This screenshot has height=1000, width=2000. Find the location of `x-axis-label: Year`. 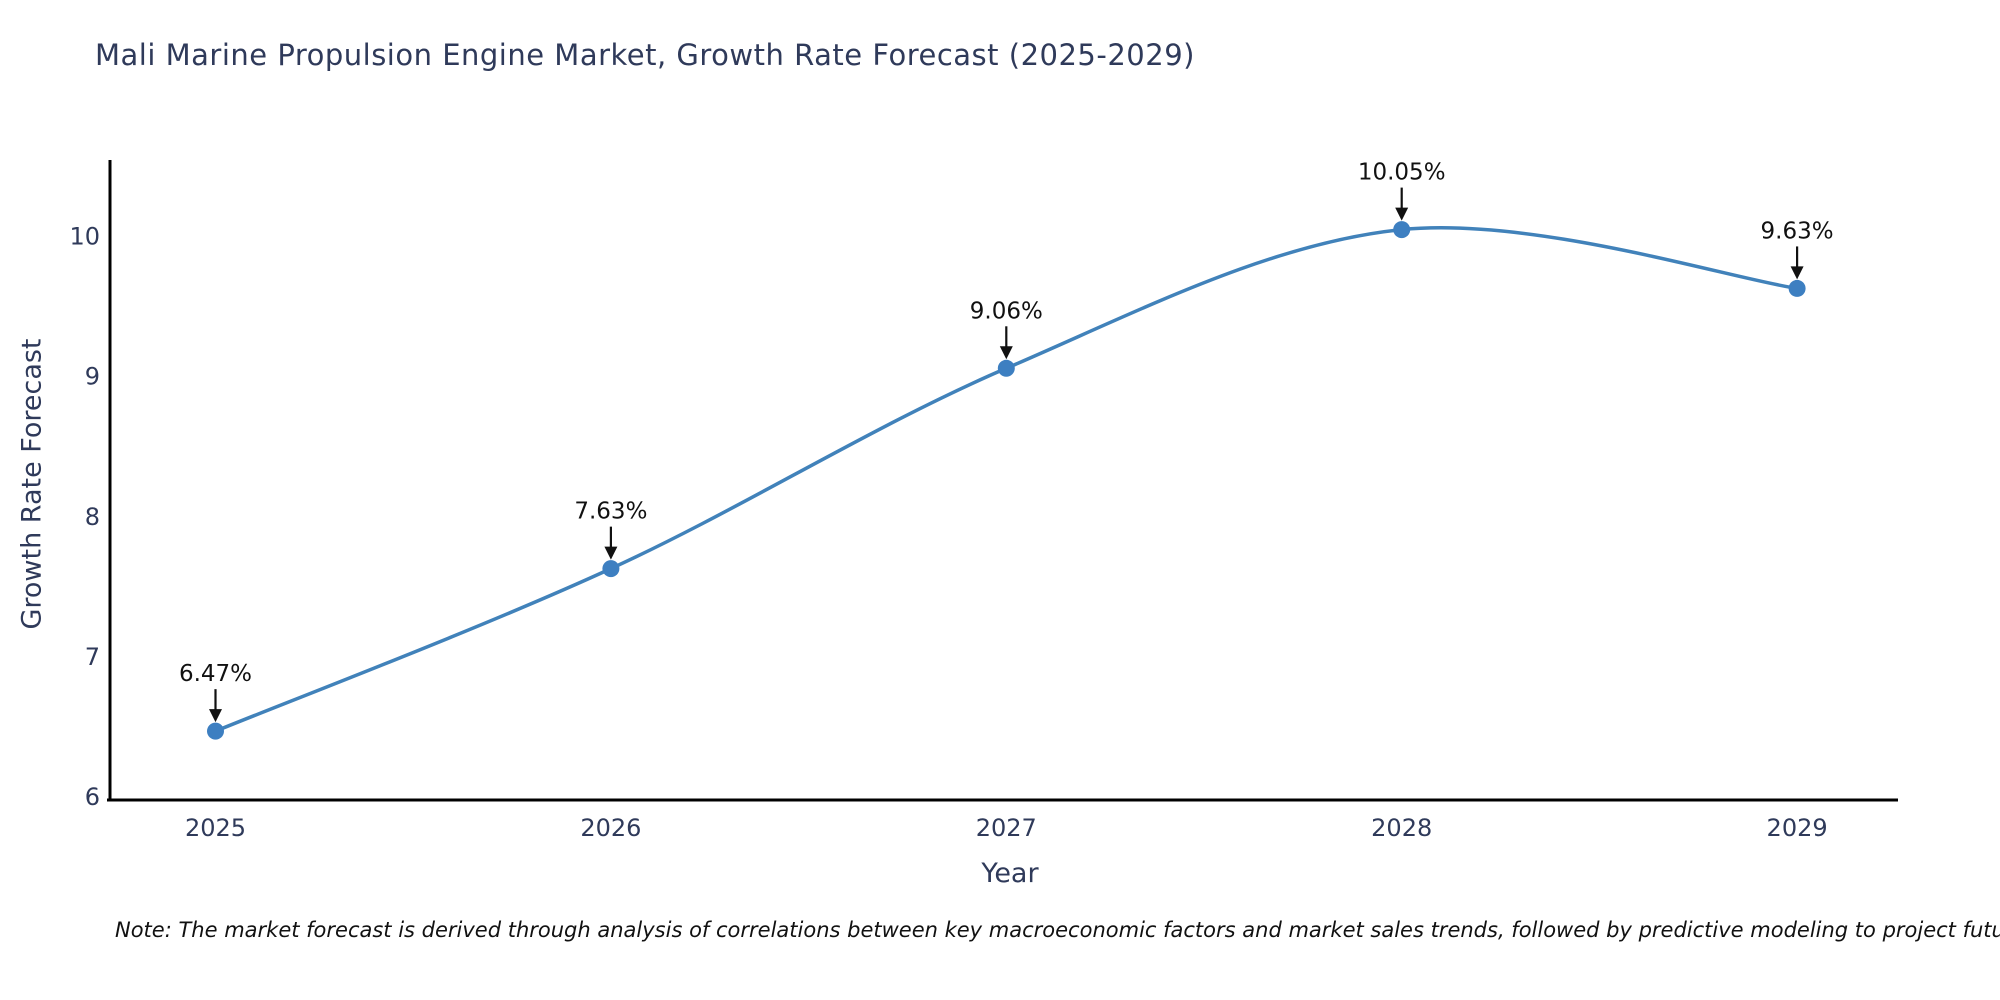

x-axis-label: Year is located at coordinates (1010, 873).